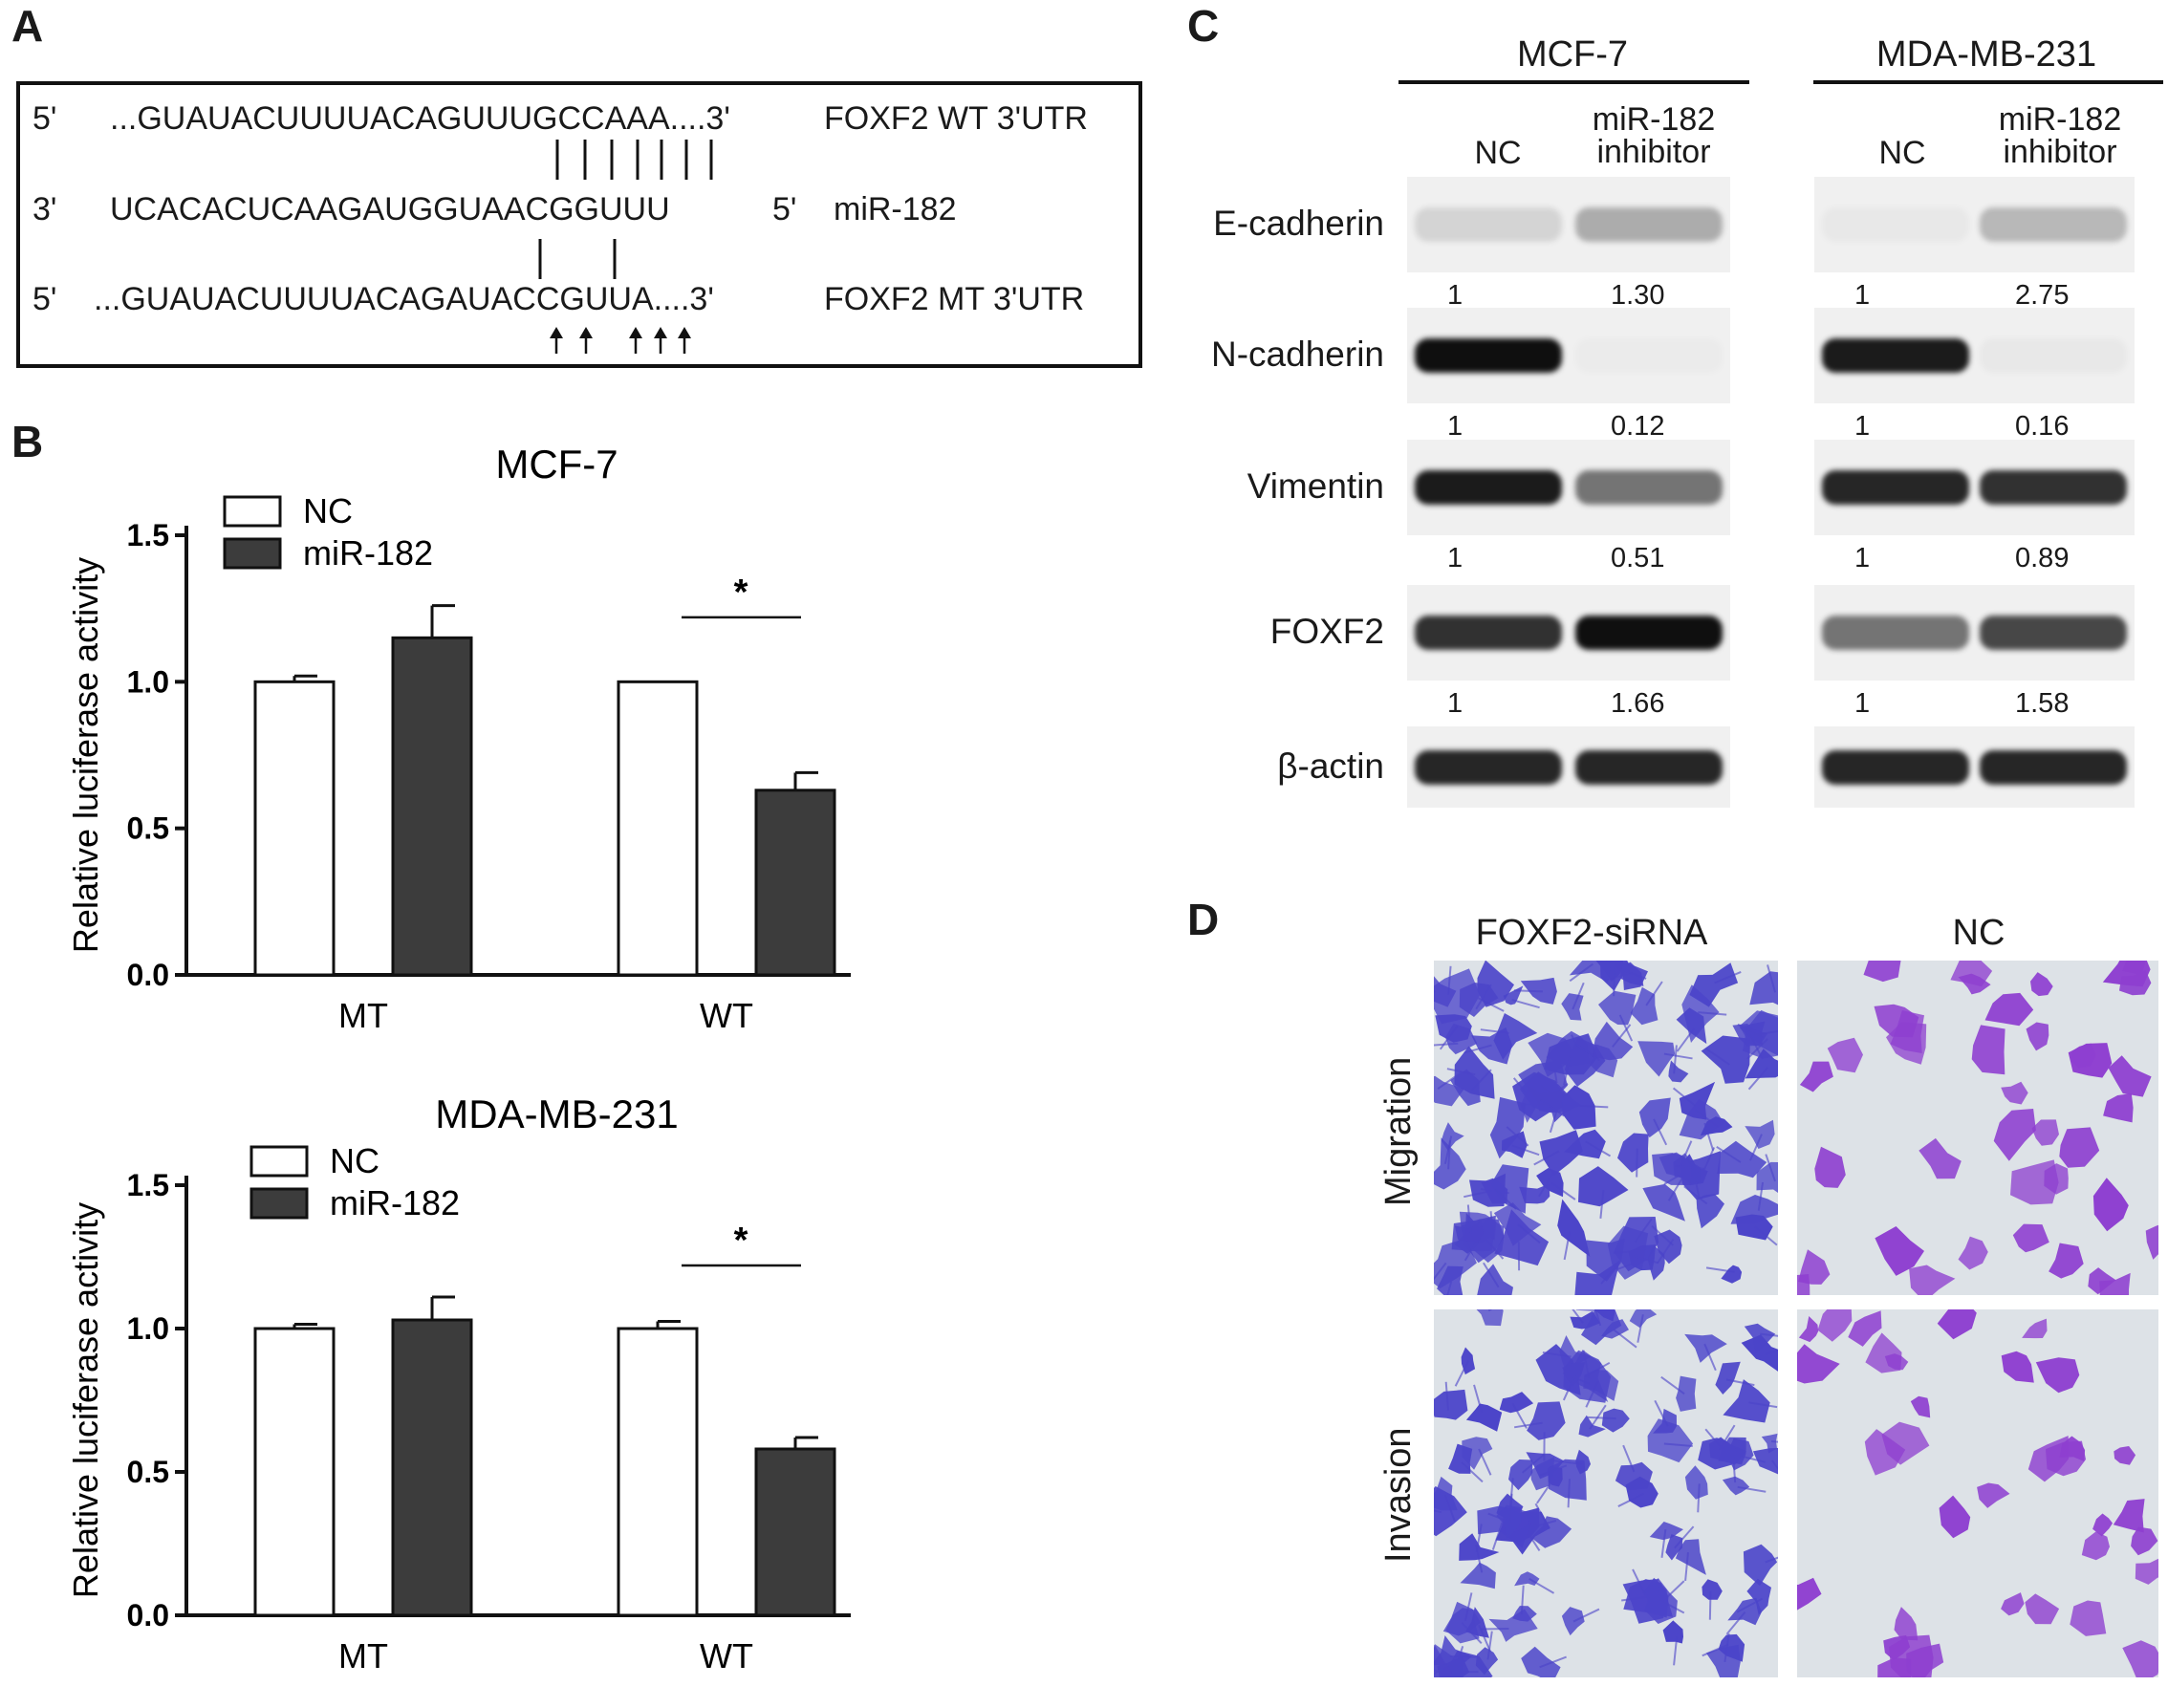  I want to click on y-tick-label: 1.0, so click(148, 1328).